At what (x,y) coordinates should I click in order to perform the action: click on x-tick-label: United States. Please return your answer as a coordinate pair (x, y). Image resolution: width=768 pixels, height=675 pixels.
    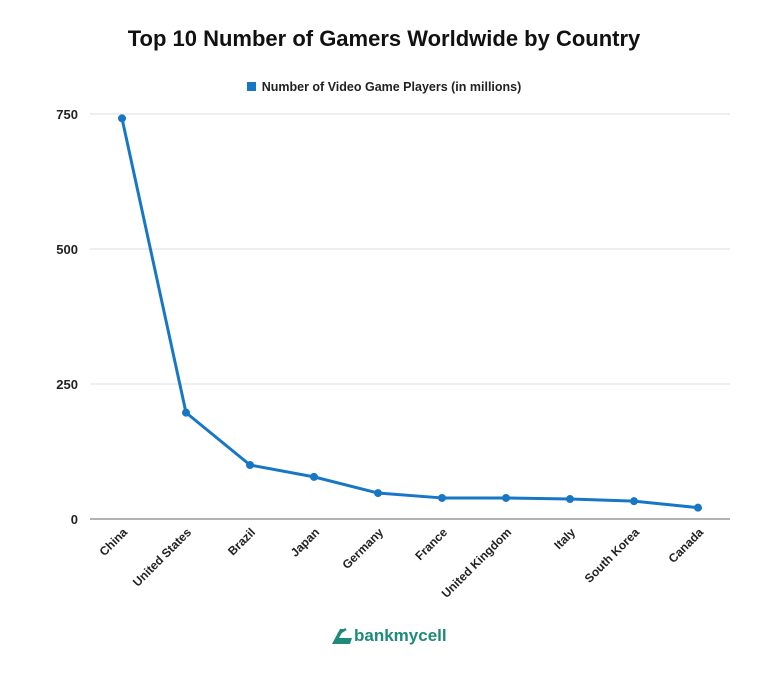
    Looking at the image, I should click on (162, 557).